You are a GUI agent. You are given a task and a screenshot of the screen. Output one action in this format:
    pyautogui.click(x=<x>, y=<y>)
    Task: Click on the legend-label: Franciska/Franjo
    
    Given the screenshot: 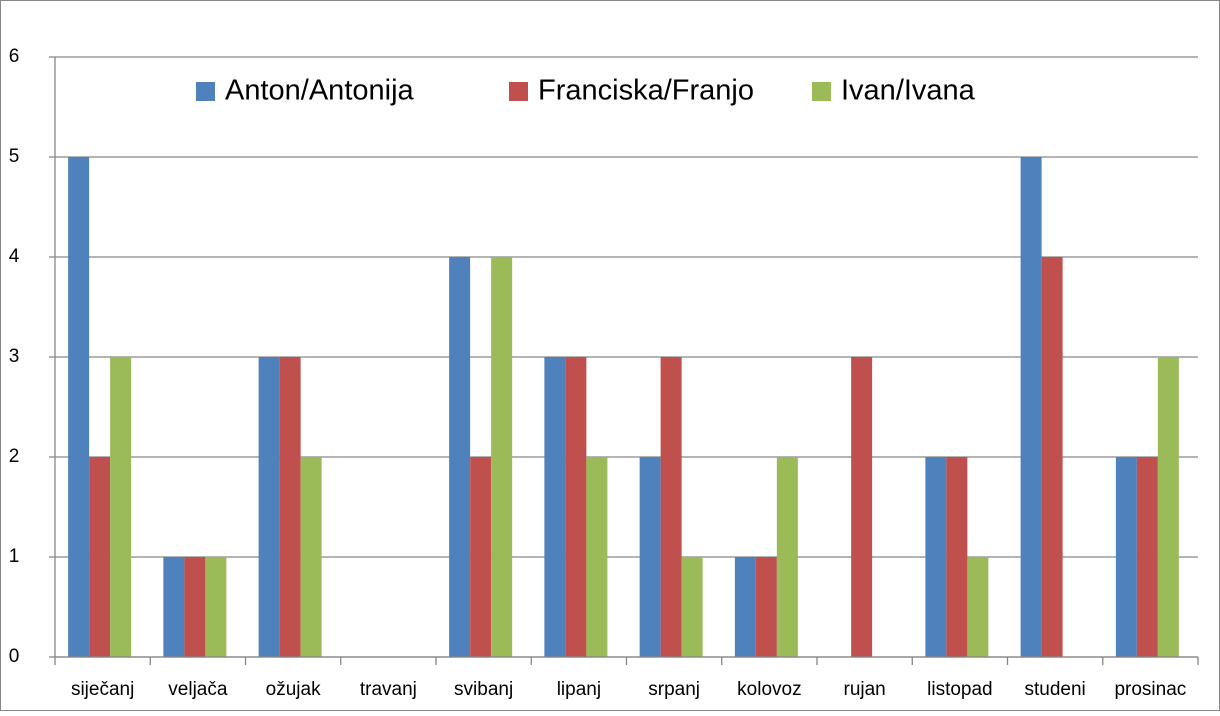 What is the action you would take?
    pyautogui.click(x=646, y=91)
    